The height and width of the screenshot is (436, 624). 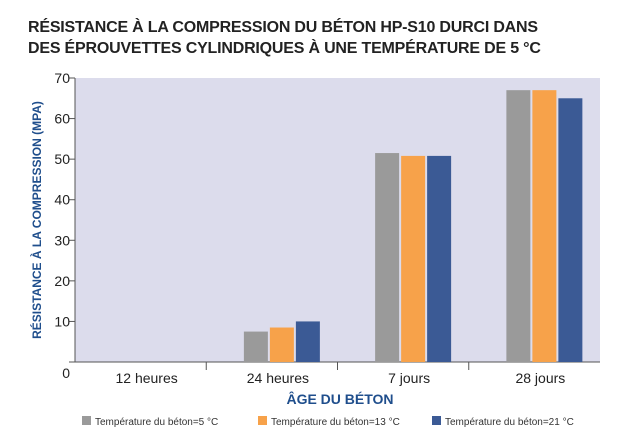 What do you see at coordinates (409, 378) in the screenshot?
I see `x-tick-label: 7 jours` at bounding box center [409, 378].